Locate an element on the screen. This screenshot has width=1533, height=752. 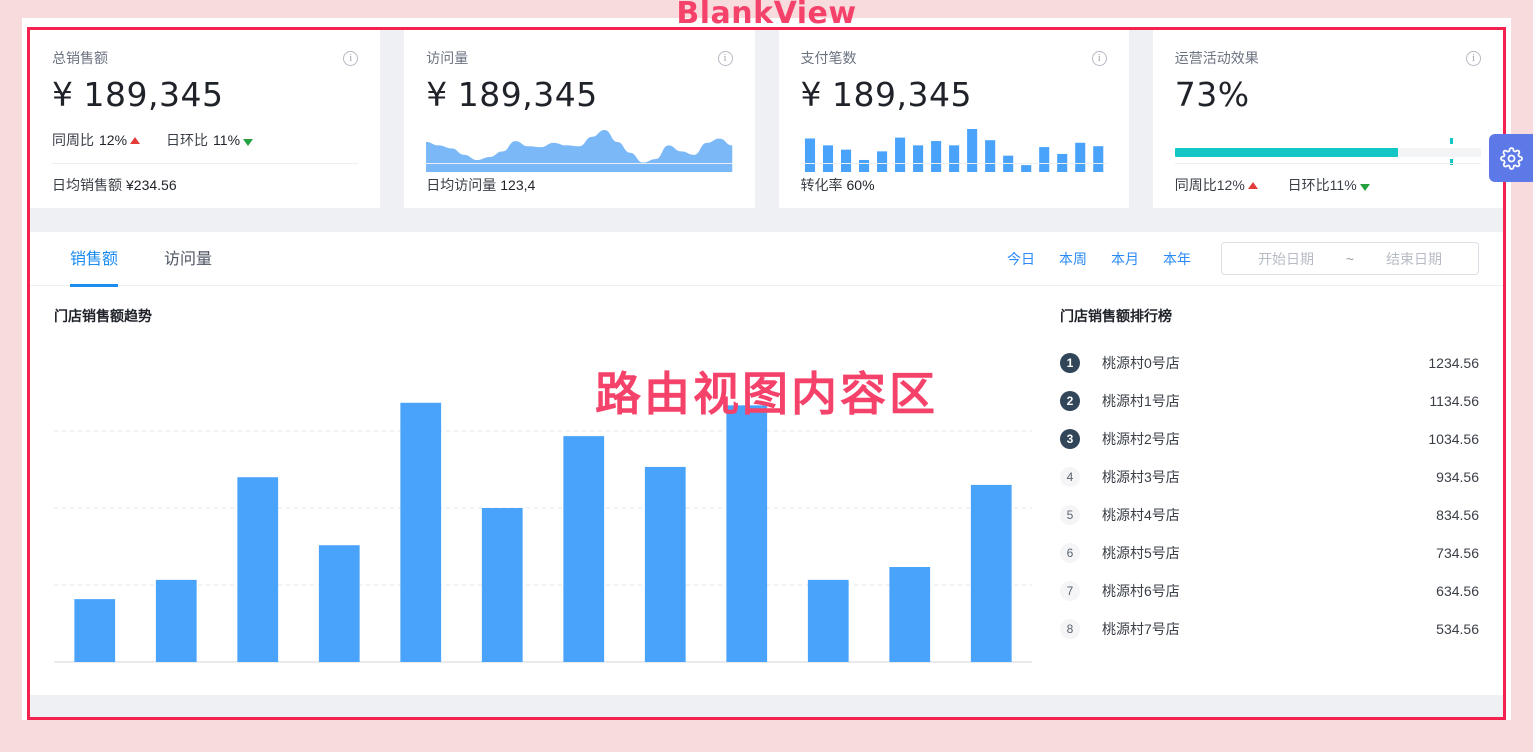
ranking-row: 1 桃源村0号店 1234.56 is located at coordinates (1269, 363).